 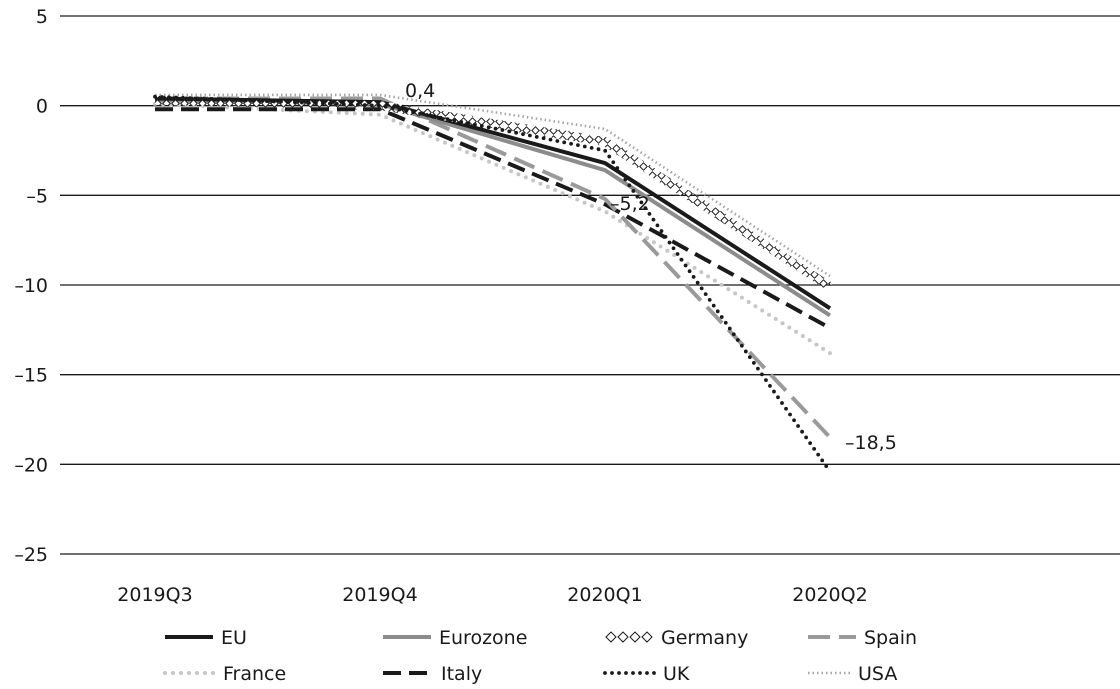 What do you see at coordinates (379, 595) in the screenshot?
I see `x-tick-label: 2019Q4` at bounding box center [379, 595].